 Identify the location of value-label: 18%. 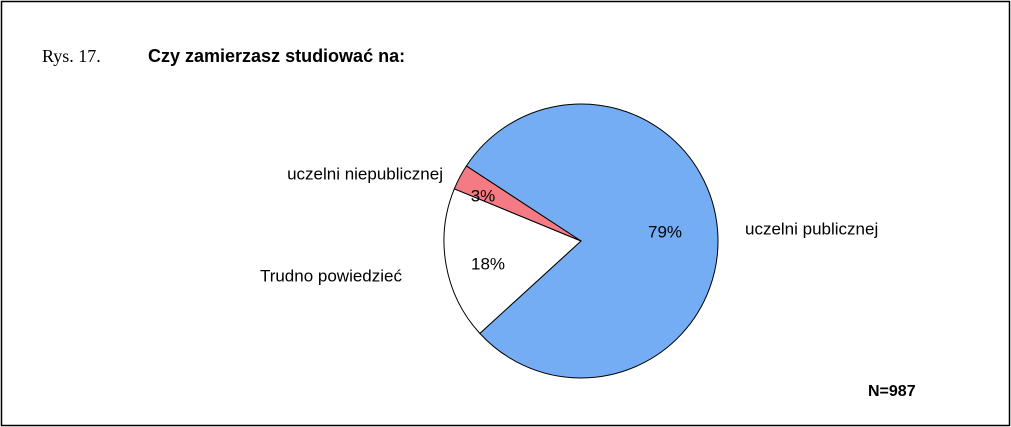
(488, 263).